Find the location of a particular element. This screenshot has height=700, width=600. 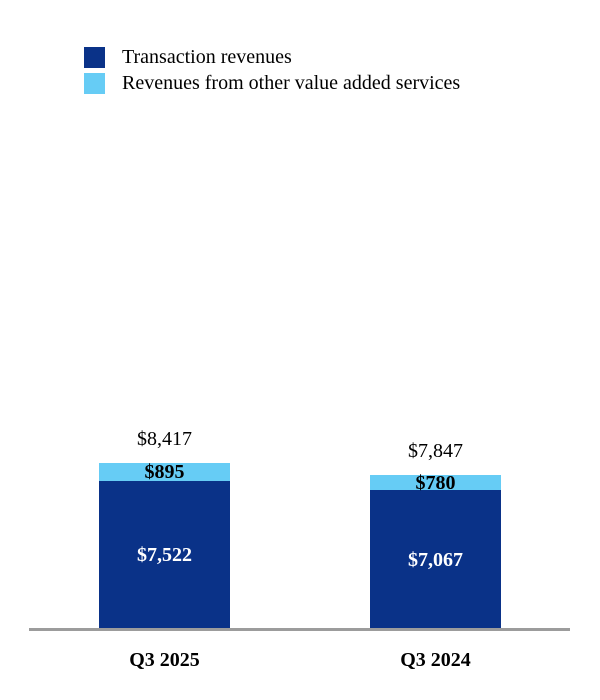

bar-segment-transaction-q3-2025: $7,522 is located at coordinates (164, 555).